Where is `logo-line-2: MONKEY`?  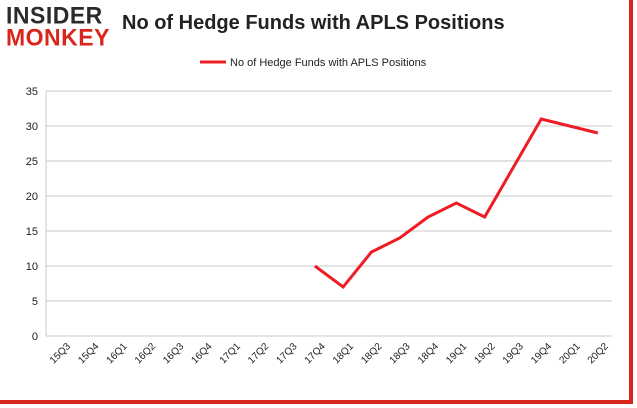 logo-line-2: MONKEY is located at coordinates (58, 37).